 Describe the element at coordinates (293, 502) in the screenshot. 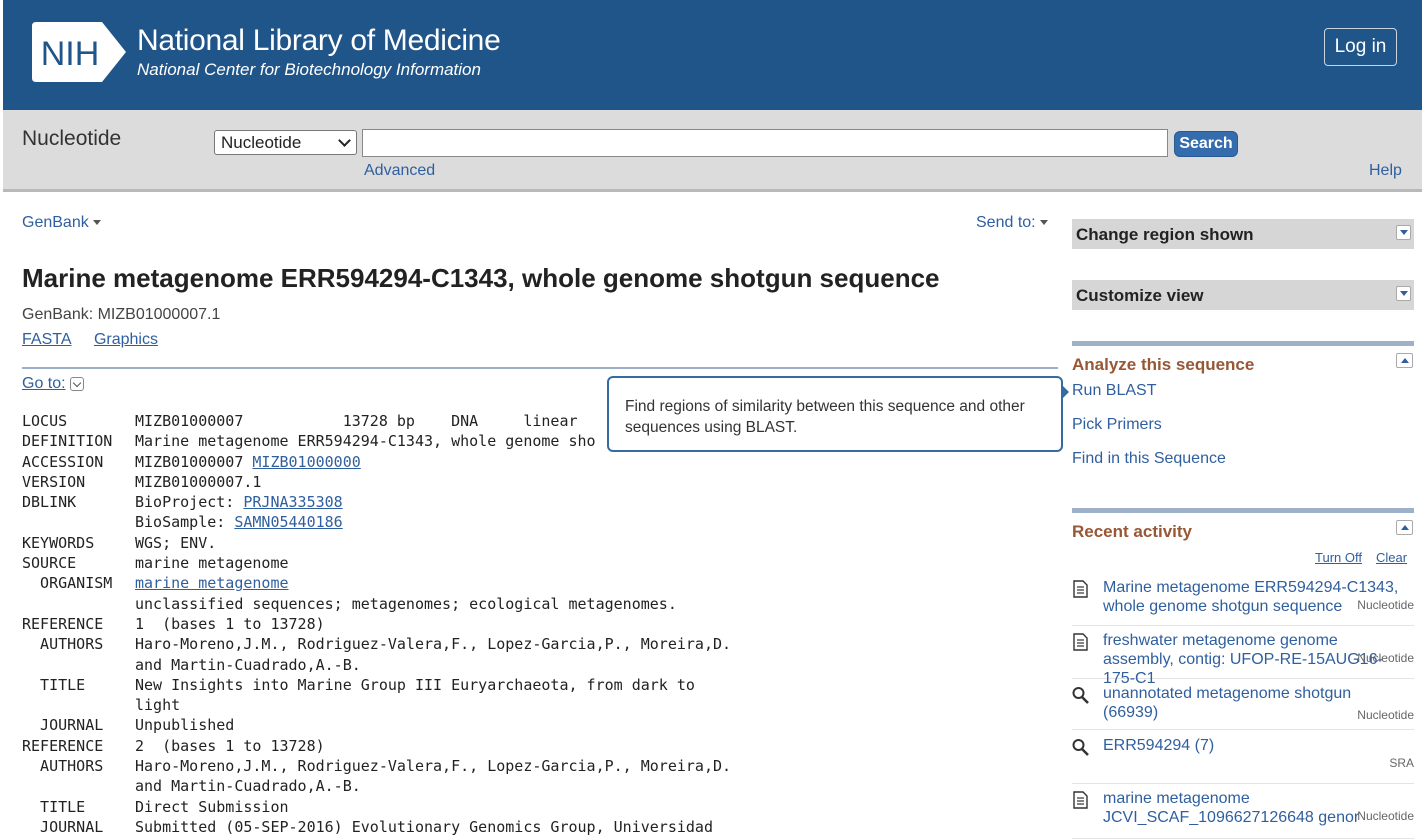

I see `flatfile-link: PRJNA335308` at that location.